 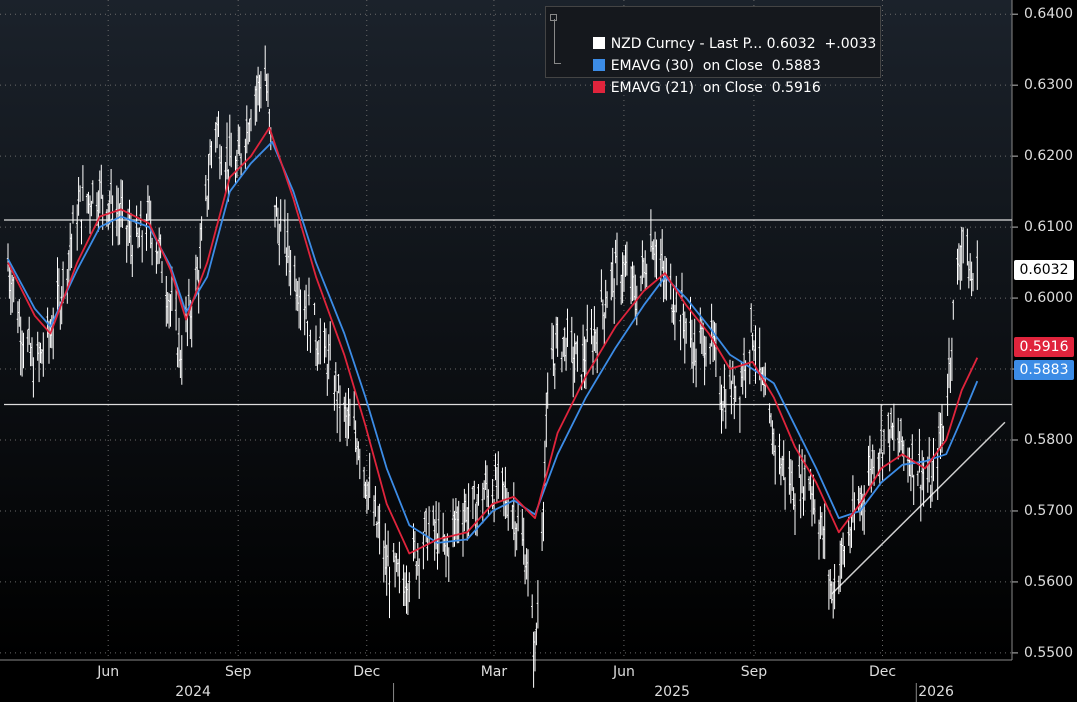 What do you see at coordinates (723, 53) in the screenshot?
I see `legend-item-ema30: EMAVG (30) on Close 0.5883` at bounding box center [723, 53].